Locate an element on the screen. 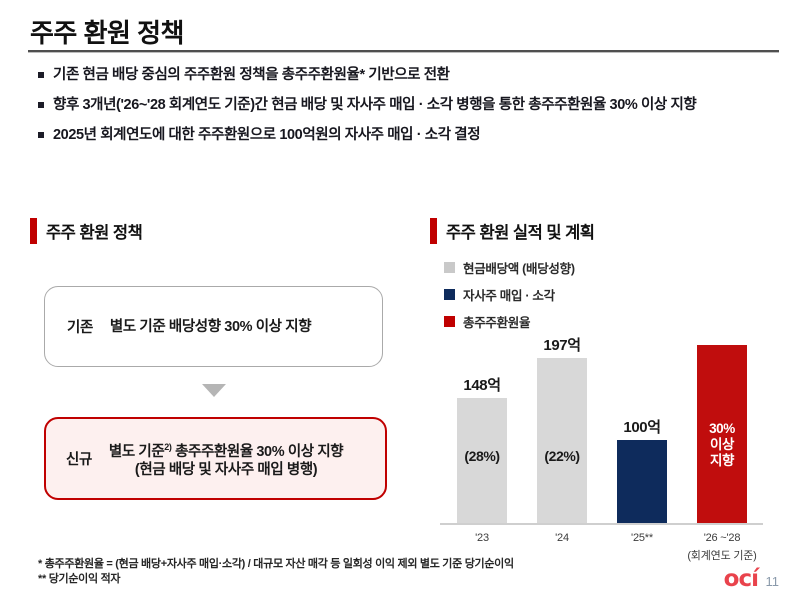  page-number: 11 is located at coordinates (772, 581).